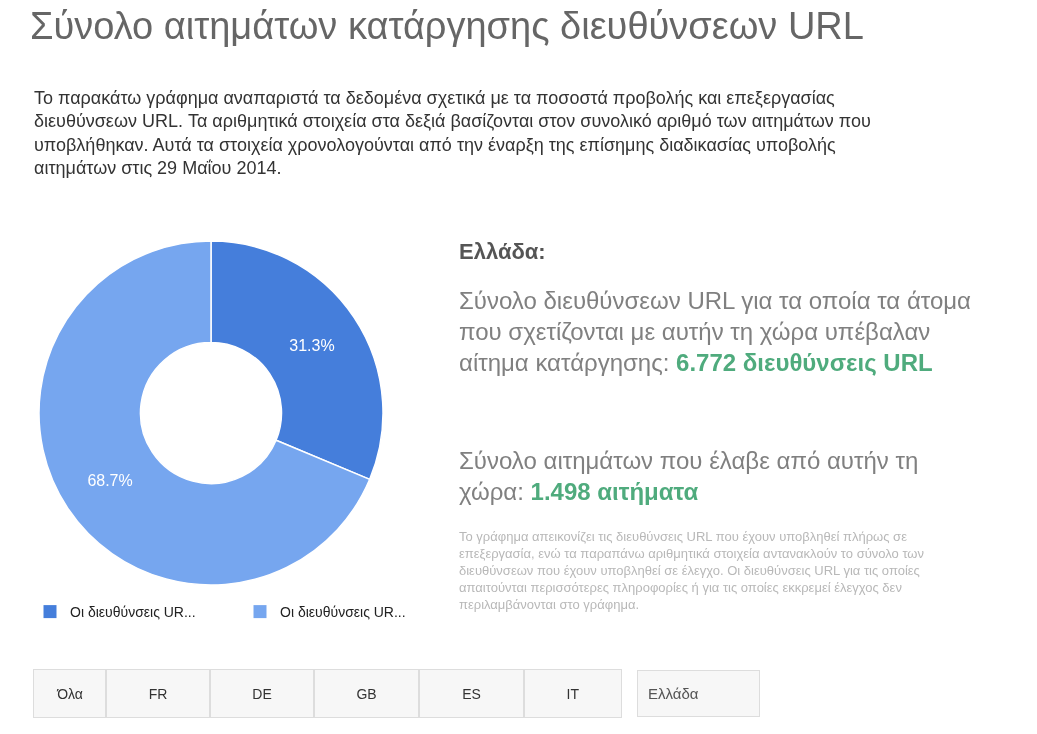 The height and width of the screenshot is (734, 1037). I want to click on data-label: 31.3%, so click(312, 346).